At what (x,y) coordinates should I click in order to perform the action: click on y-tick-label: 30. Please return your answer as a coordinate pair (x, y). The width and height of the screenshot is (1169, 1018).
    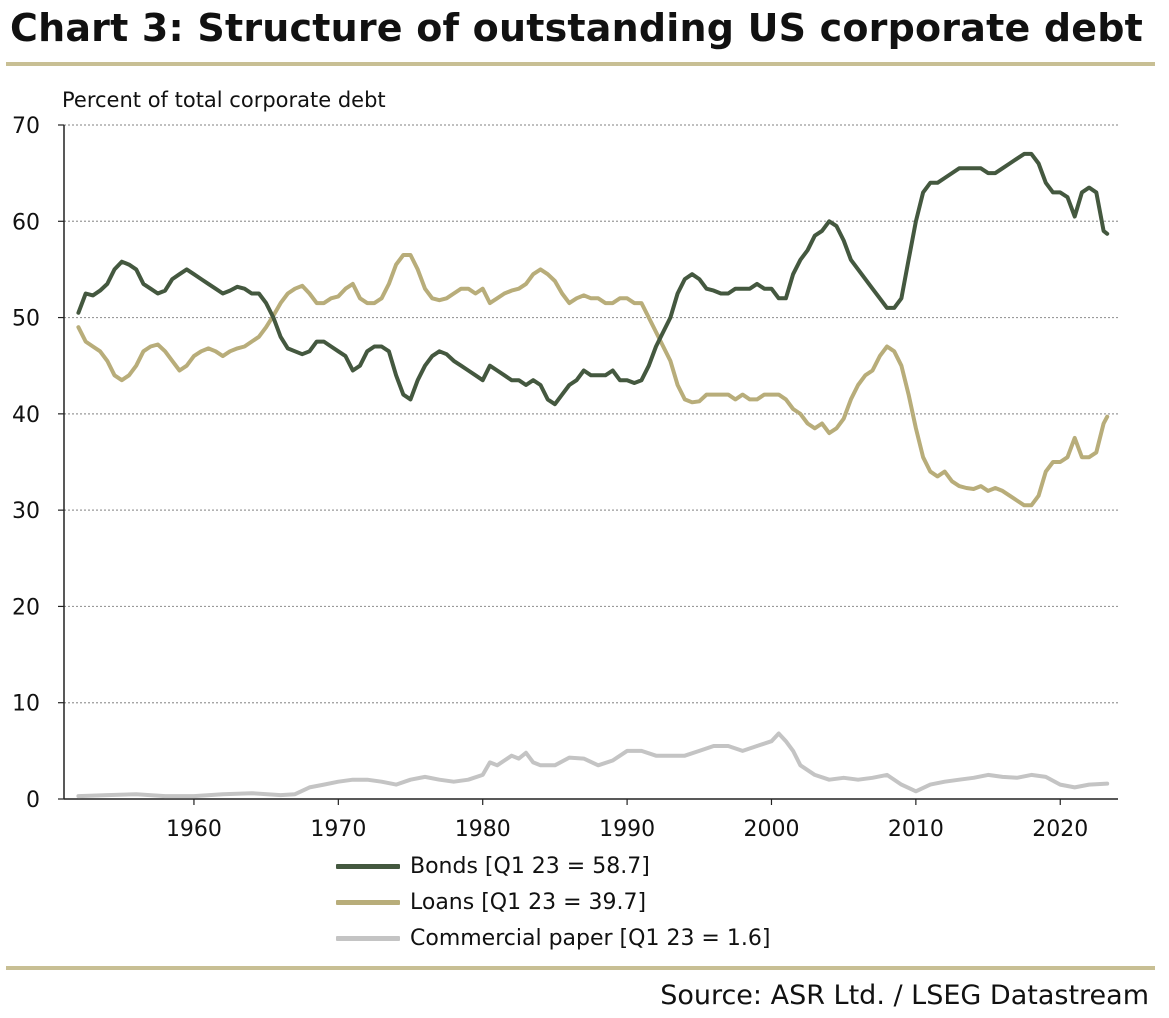
    Looking at the image, I should click on (26, 511).